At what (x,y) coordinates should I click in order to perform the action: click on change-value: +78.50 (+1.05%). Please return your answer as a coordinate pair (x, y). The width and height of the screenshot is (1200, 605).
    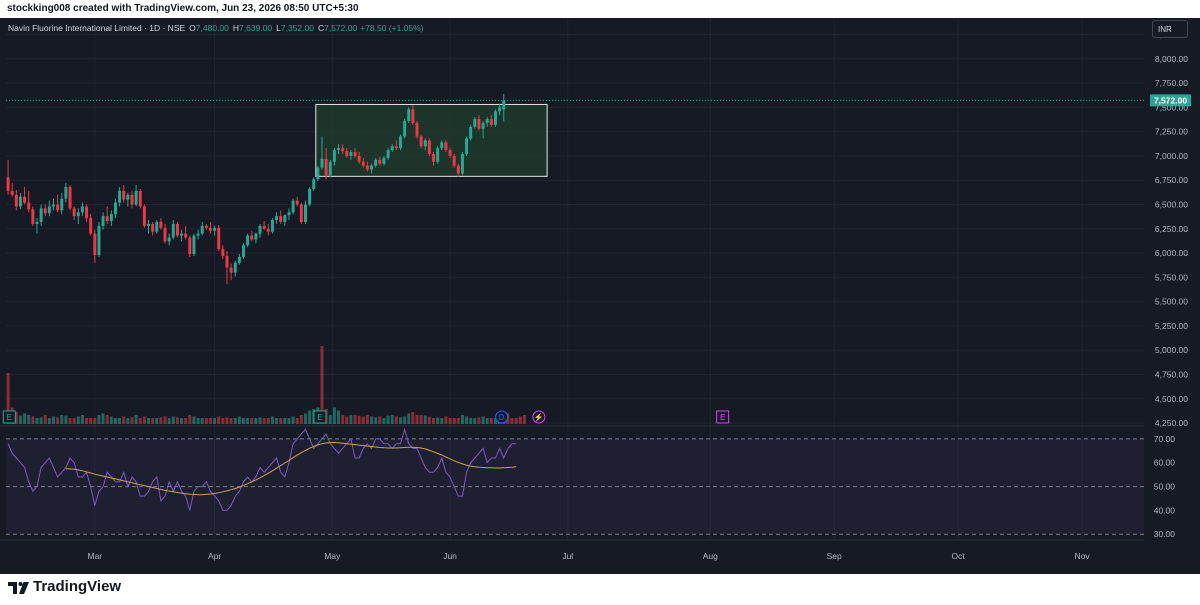
    Looking at the image, I should click on (392, 28).